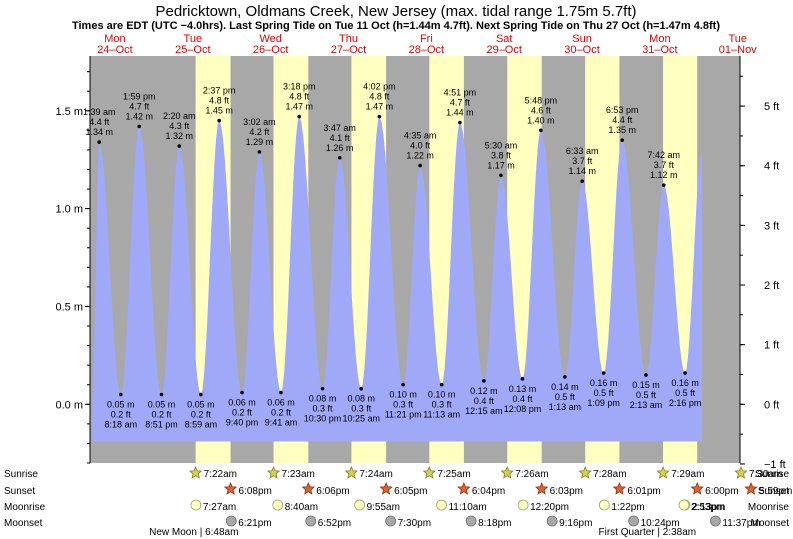 The image size is (793, 539). What do you see at coordinates (69, 405) in the screenshot?
I see `left-tick-label: 0.0 m` at bounding box center [69, 405].